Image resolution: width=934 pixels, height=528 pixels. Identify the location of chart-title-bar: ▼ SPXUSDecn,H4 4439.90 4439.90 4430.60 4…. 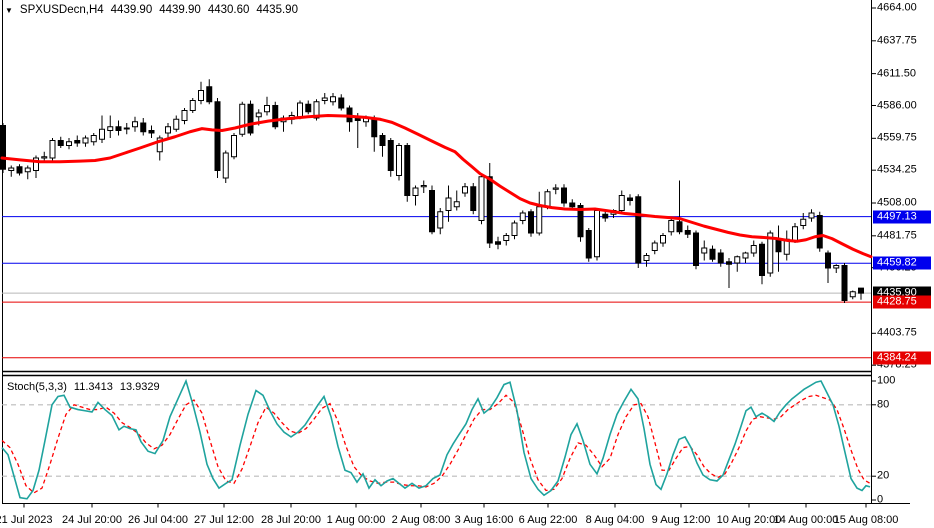
(151, 10).